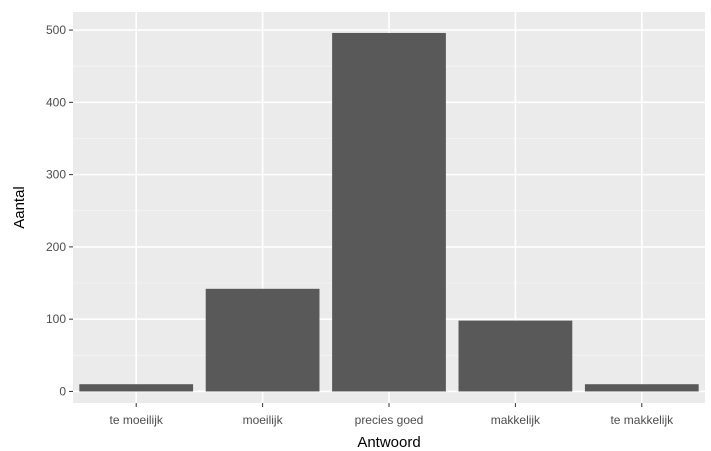 The width and height of the screenshot is (711, 451). I want to click on x-tick-label: makkelijk, so click(516, 420).